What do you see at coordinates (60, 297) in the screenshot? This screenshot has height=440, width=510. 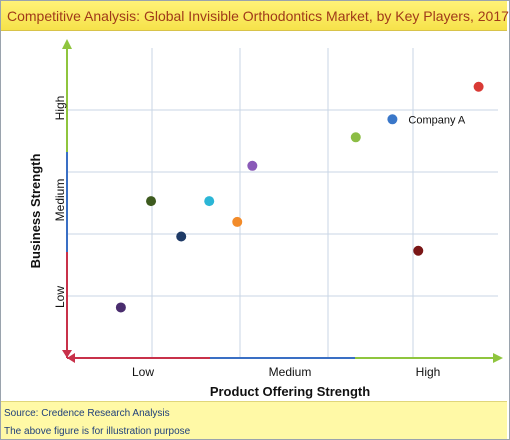 I see `y-tick-label: Low` at bounding box center [60, 297].